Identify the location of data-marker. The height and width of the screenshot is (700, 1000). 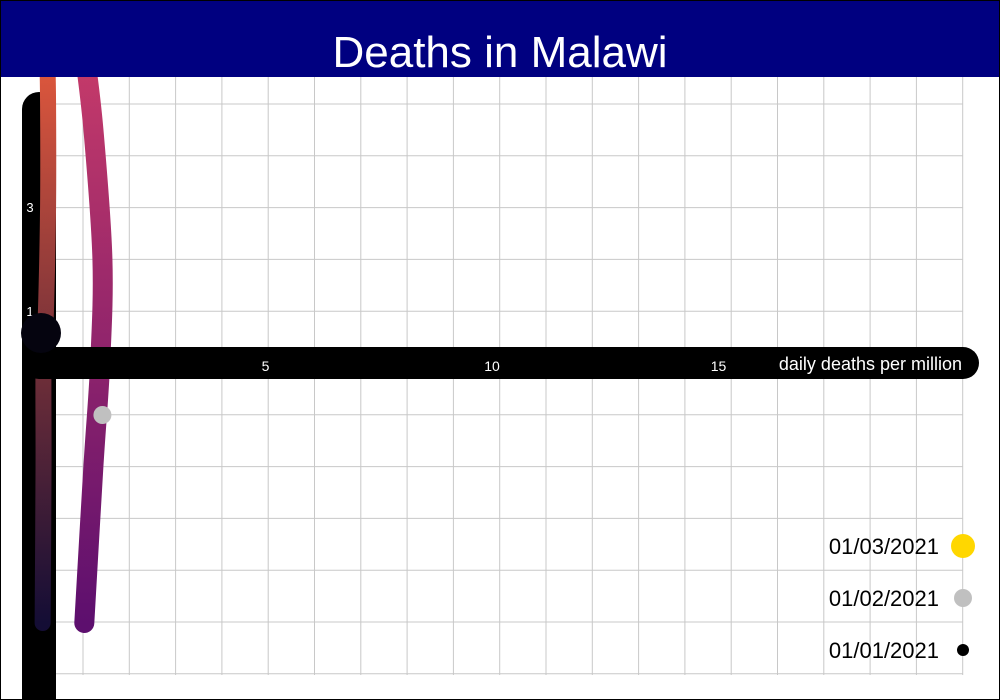
(102, 415).